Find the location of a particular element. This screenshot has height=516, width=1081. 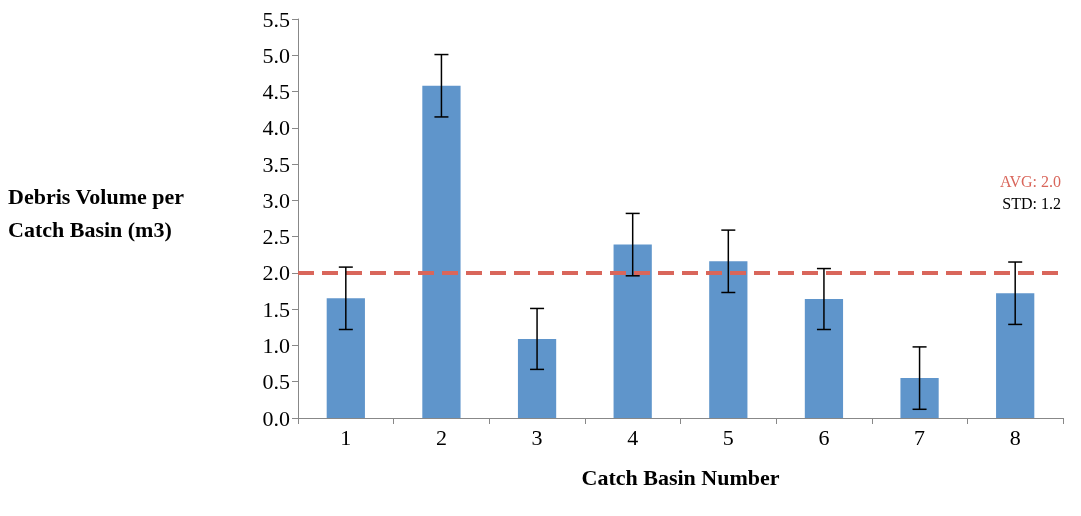

y-tick-label: 2.0 is located at coordinates (276, 273).